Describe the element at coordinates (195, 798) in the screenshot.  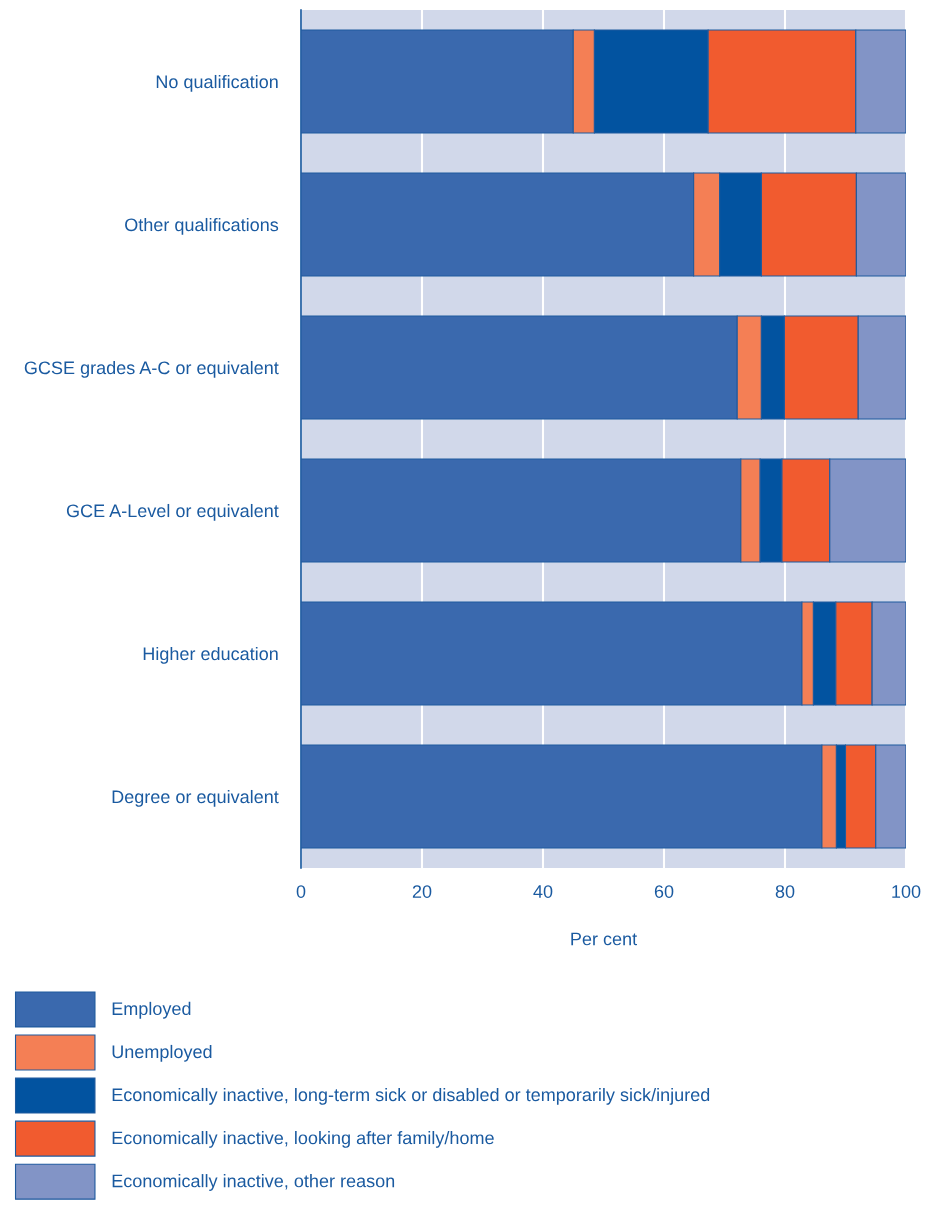
I see `y-tick-label: Degree or equivalent` at that location.